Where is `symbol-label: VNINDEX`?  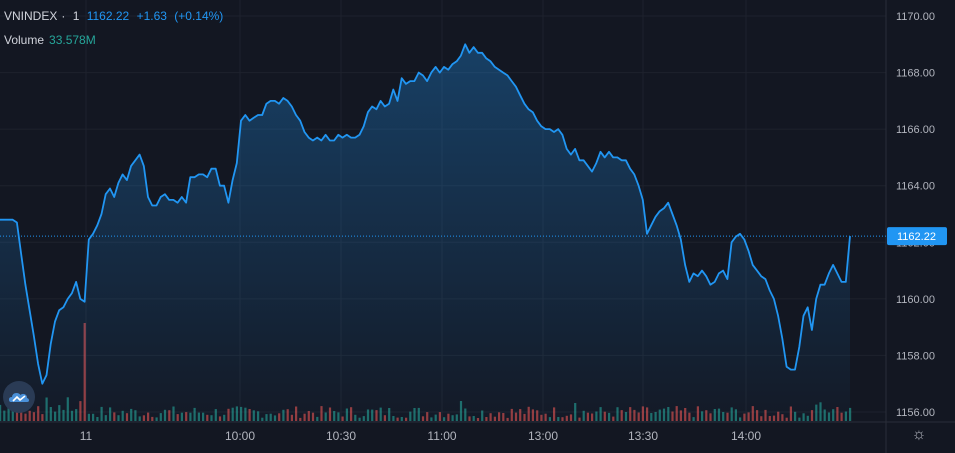
symbol-label: VNINDEX is located at coordinates (31, 16).